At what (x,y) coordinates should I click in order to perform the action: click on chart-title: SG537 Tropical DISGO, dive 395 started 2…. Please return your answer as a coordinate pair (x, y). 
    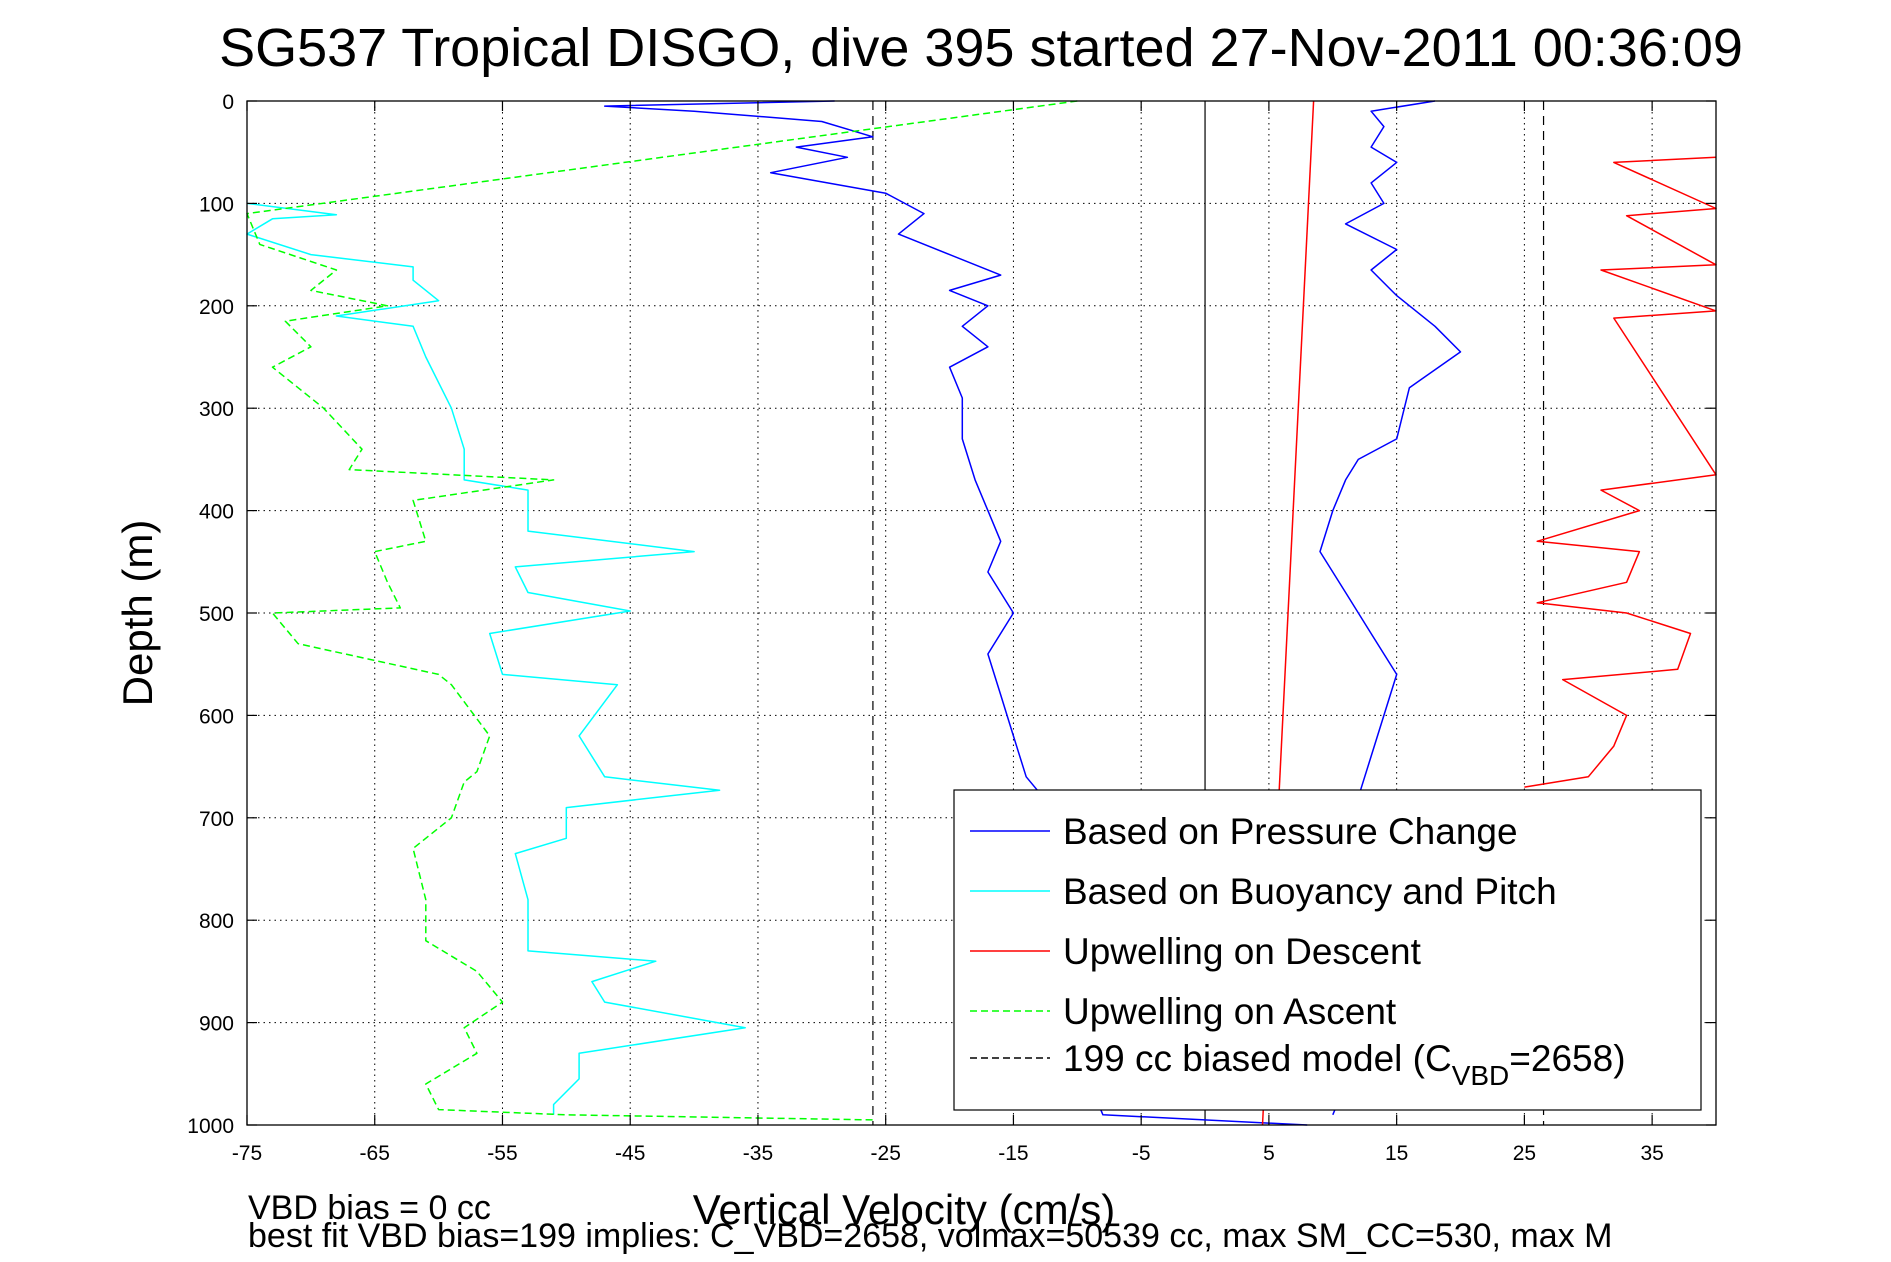
    Looking at the image, I should click on (981, 48).